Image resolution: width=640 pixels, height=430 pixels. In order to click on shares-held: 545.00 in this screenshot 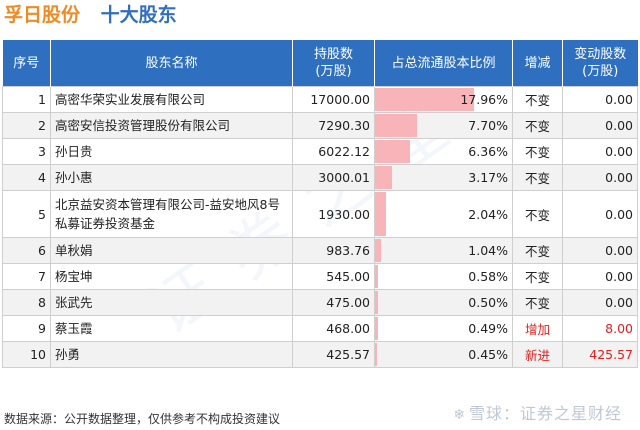, I will do `click(333, 276)`.